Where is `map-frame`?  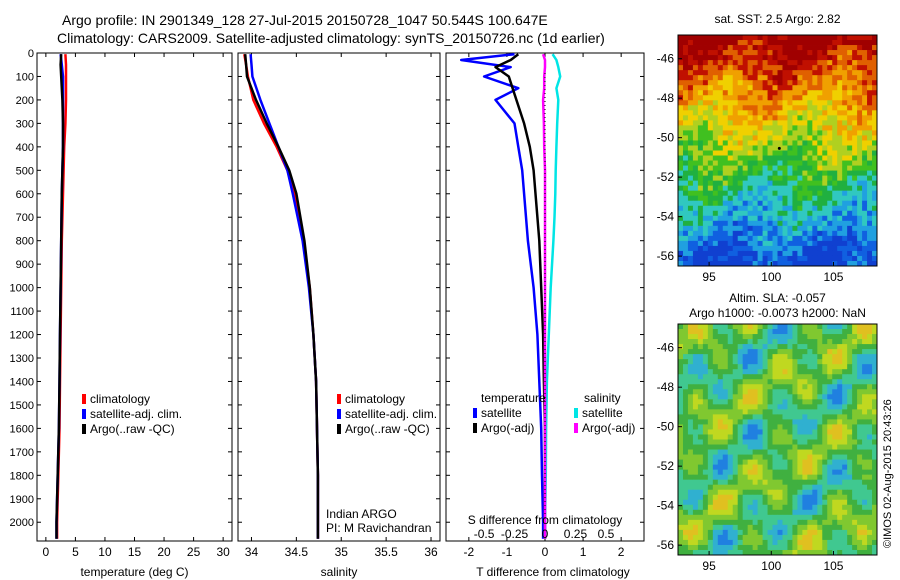
map-frame is located at coordinates (777, 439).